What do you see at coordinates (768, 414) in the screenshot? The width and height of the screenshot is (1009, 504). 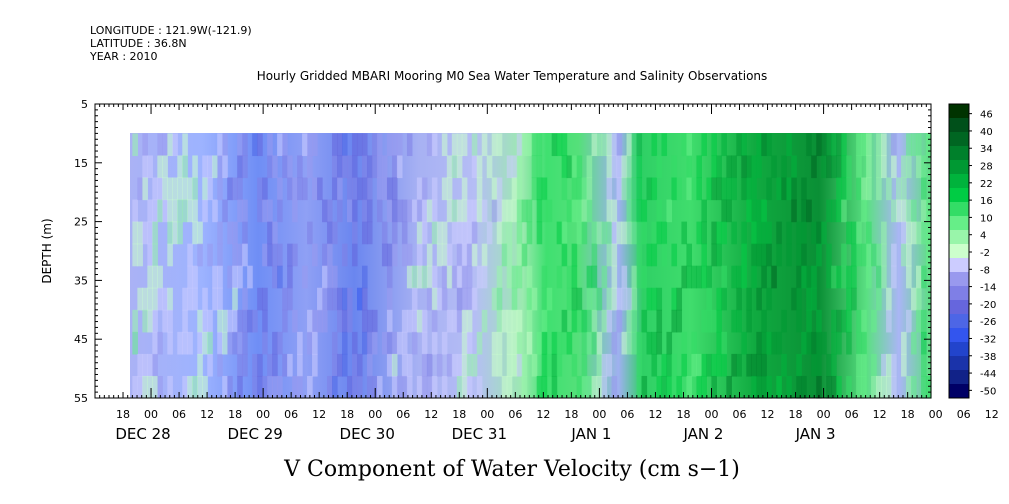 I see `x-hour-label: 12` at bounding box center [768, 414].